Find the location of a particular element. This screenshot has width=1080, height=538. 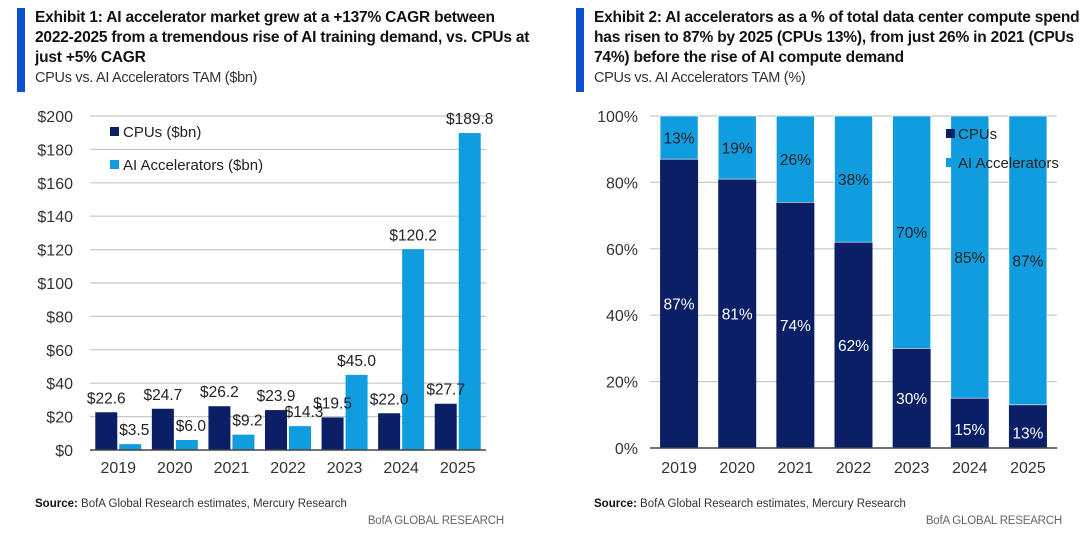

exhibit-1-subtitle: CPUs vs. AI Accelerators TAM ($bn) is located at coordinates (146, 78).